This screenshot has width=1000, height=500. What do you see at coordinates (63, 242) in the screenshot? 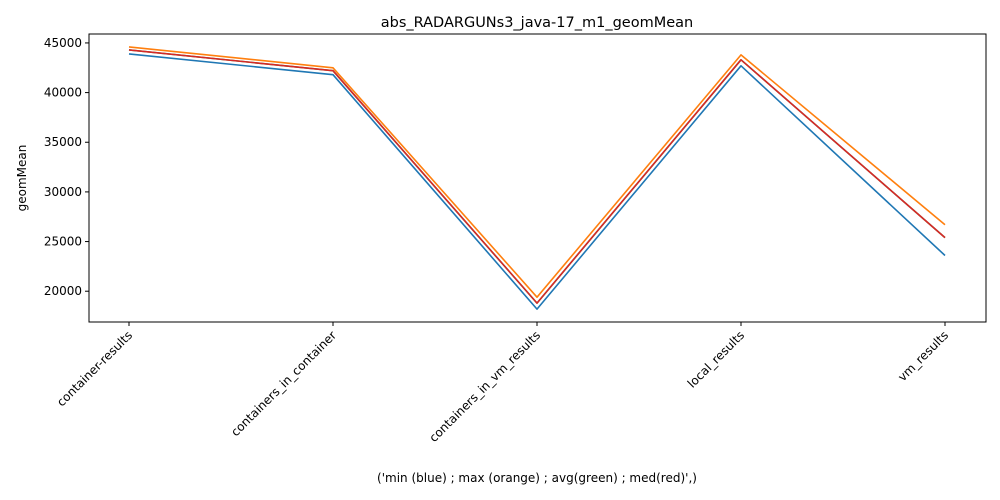
I see `y-tick-label: 25000` at bounding box center [63, 242].